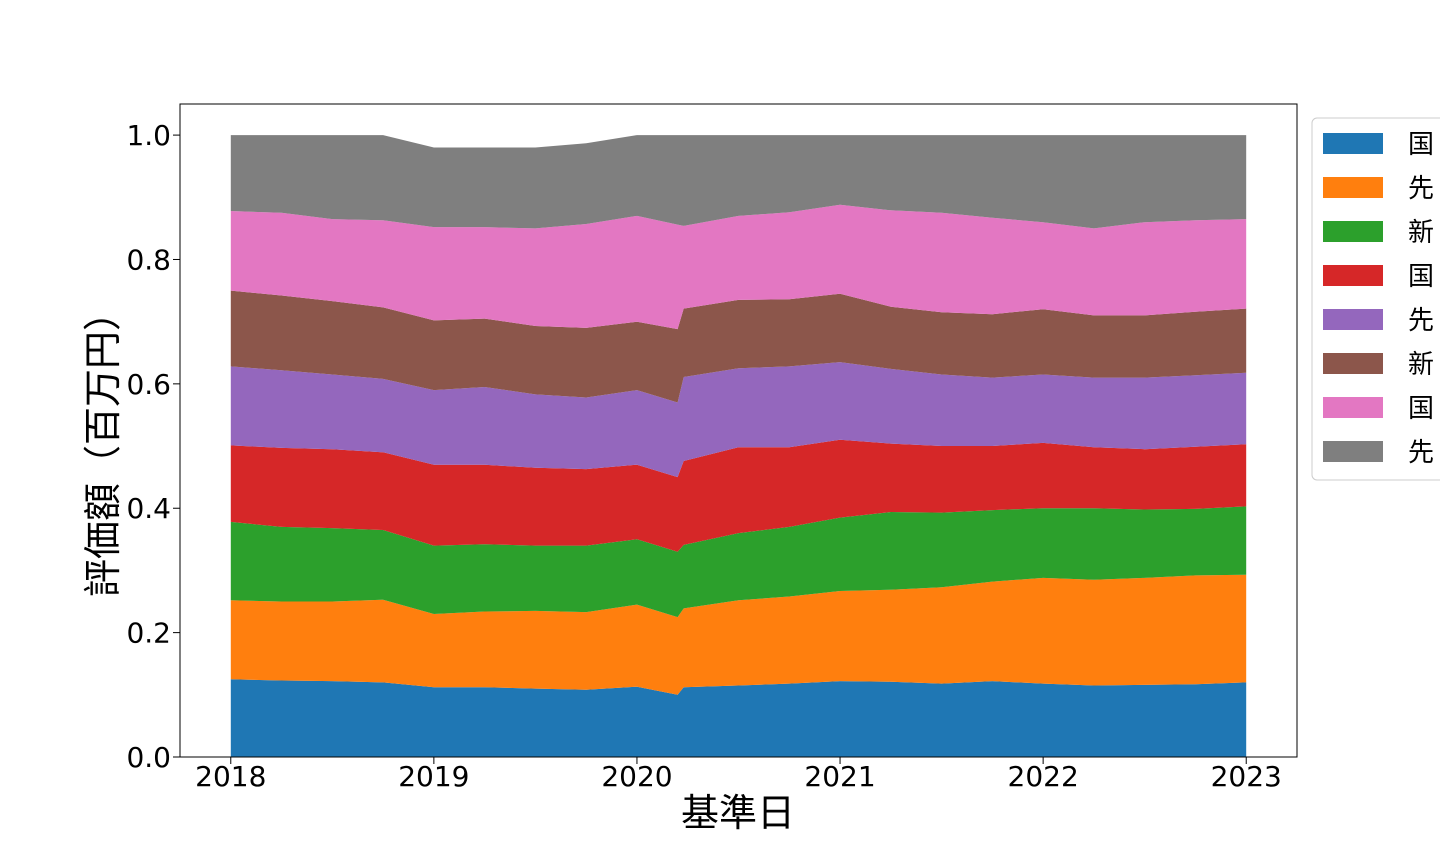 Image resolution: width=1440 pixels, height=868 pixels. What do you see at coordinates (839, 776) in the screenshot?
I see `x-tick-label: 2021` at bounding box center [839, 776].